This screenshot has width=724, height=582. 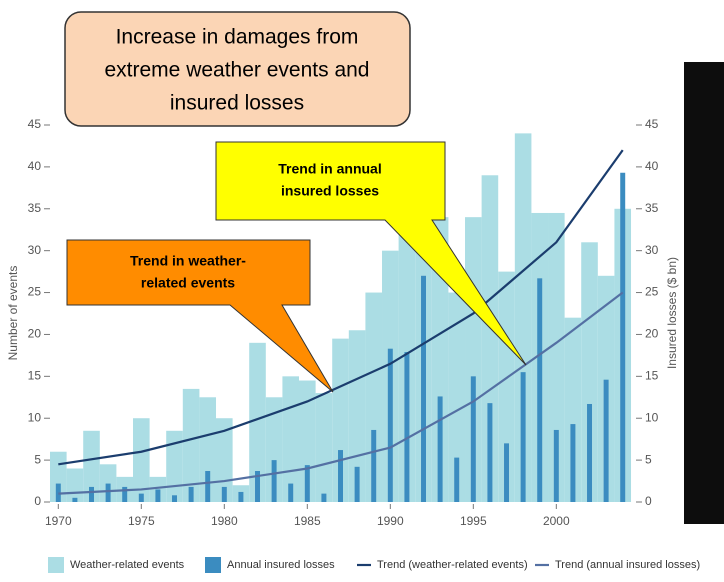 I want to click on y2-axis-label: Insured losses ($ bn), so click(x=672, y=313).